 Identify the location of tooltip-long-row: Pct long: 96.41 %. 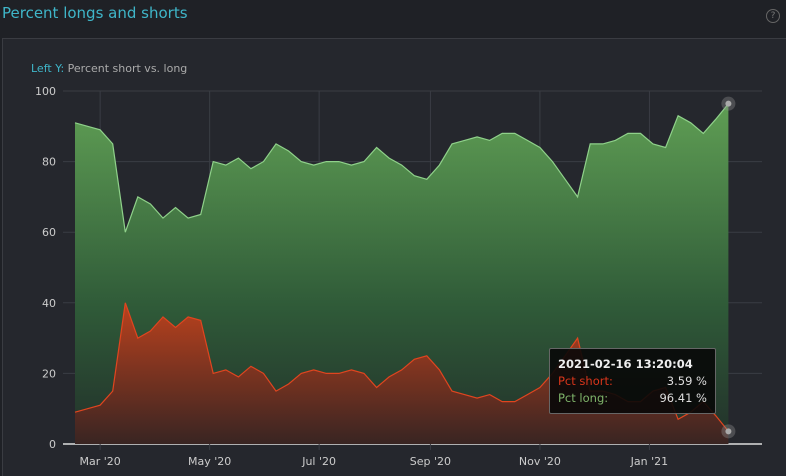
(632, 398).